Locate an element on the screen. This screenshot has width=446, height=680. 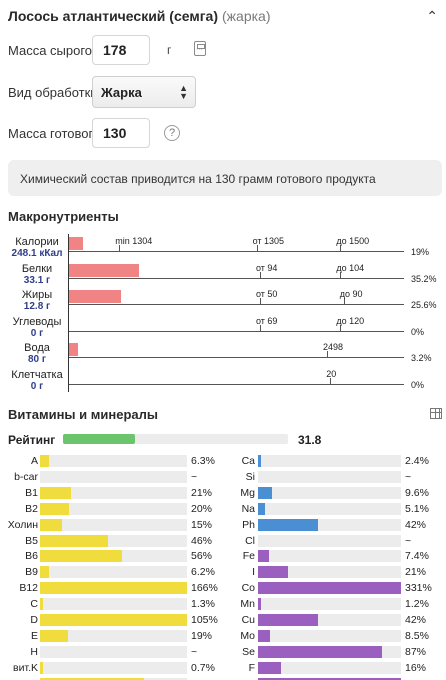
processing-select: Жарка ▲ ▼ is located at coordinates (144, 92).